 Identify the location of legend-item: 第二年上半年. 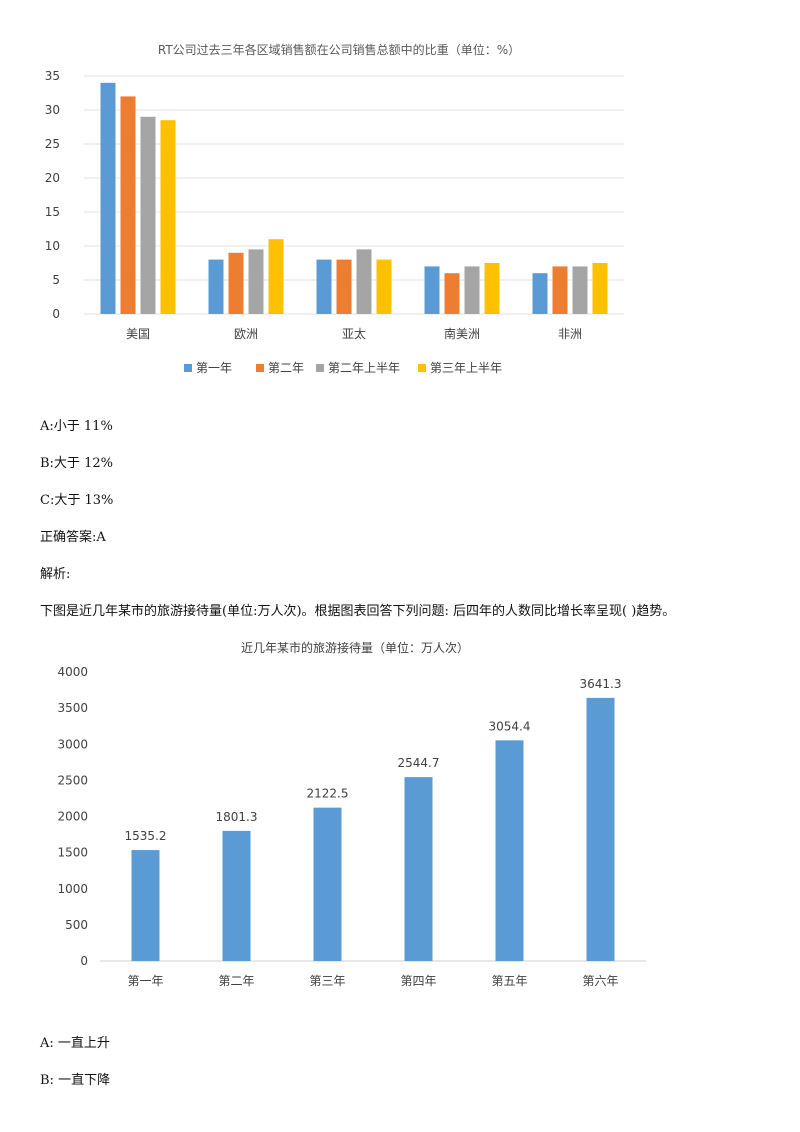
(358, 368).